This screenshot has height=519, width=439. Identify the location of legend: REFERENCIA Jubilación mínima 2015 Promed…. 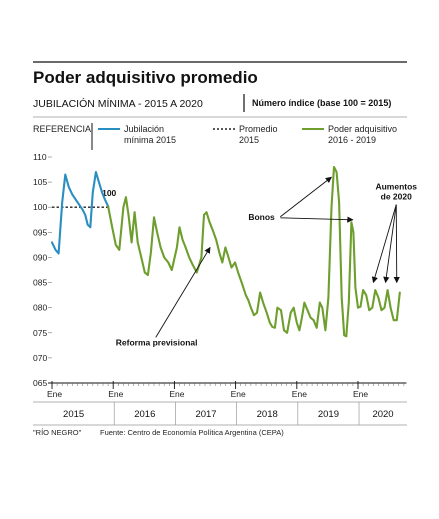
(215, 136).